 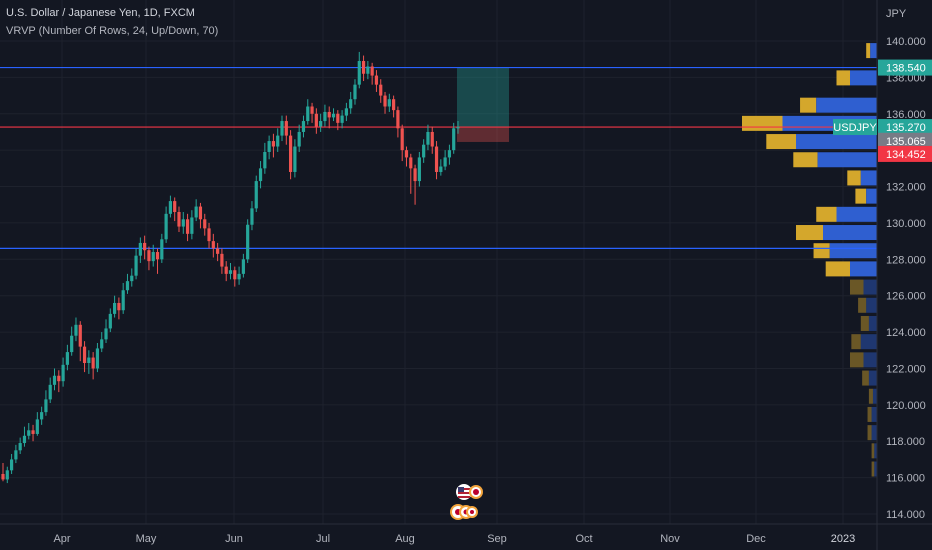 What do you see at coordinates (855, 128) in the screenshot?
I see `symbol-badge: USDJPY` at bounding box center [855, 128].